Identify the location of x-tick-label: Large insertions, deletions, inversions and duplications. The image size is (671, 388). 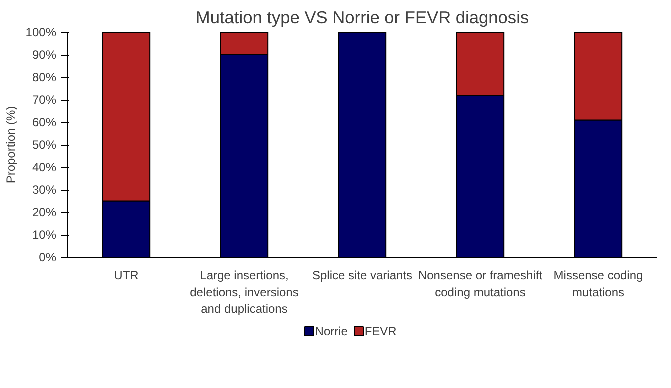
(244, 292).